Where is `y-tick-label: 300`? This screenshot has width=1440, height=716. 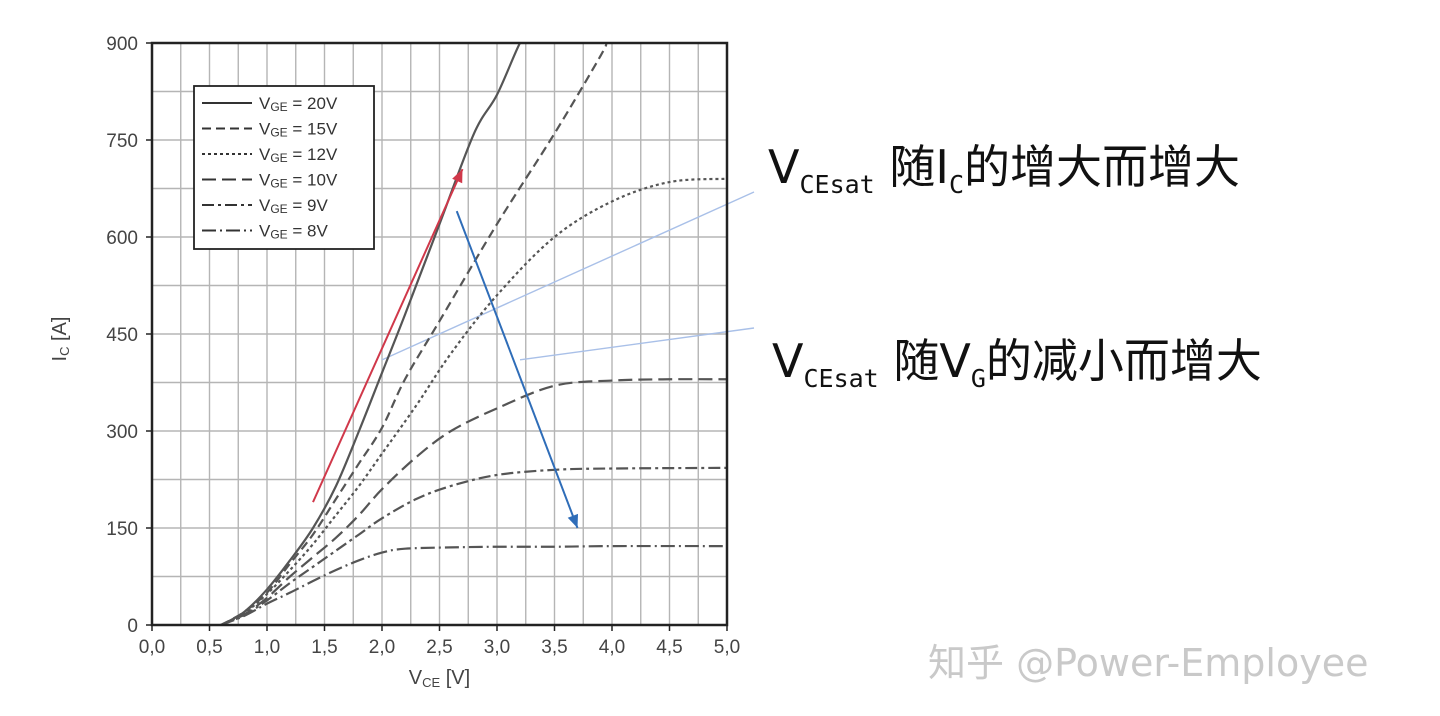
y-tick-label: 300 is located at coordinates (122, 432).